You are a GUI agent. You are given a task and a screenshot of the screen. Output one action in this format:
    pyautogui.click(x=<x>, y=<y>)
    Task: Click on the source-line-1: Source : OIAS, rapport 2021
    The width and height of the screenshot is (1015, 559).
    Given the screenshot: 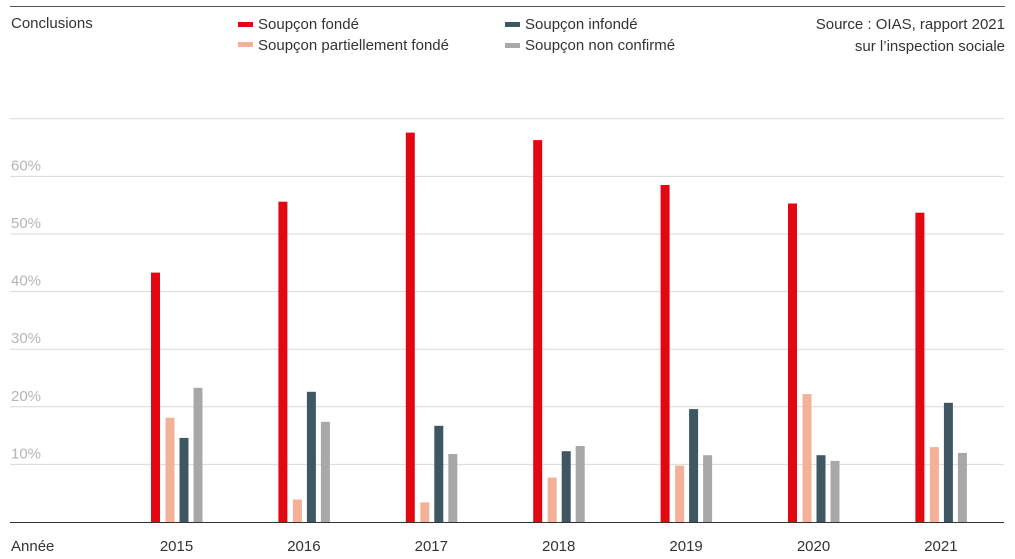 What is the action you would take?
    pyautogui.click(x=910, y=24)
    